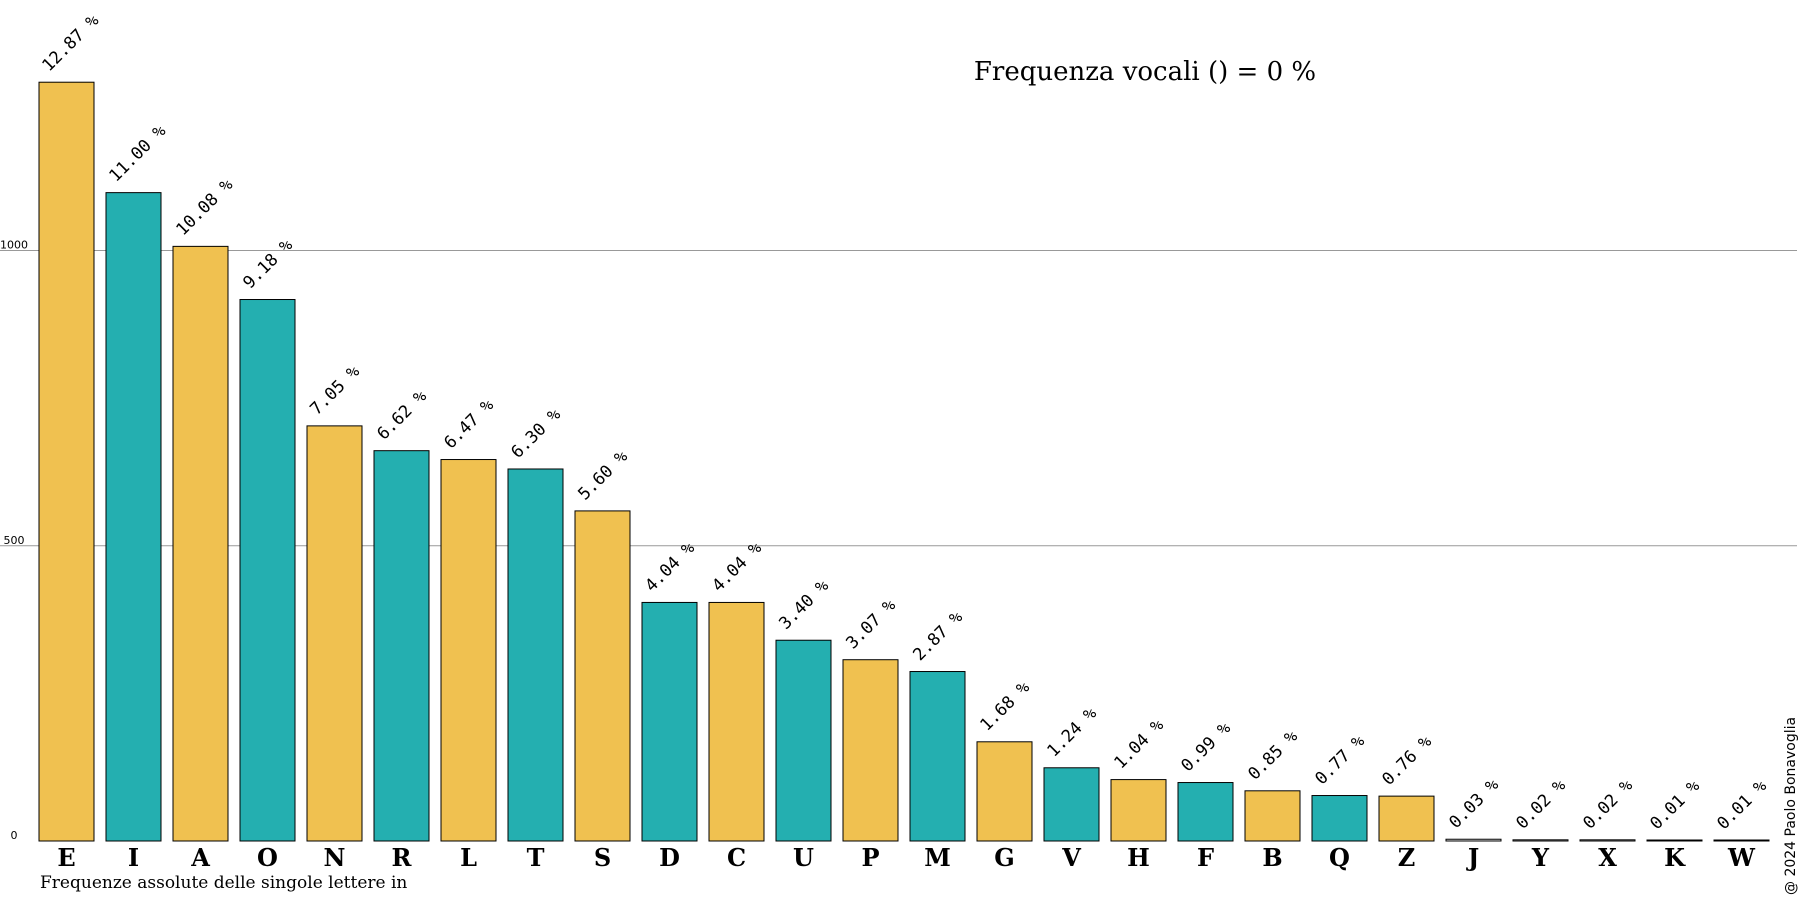 The height and width of the screenshot is (900, 1800). What do you see at coordinates (1340, 760) in the screenshot?
I see `percent-label-q: 0.77 %` at bounding box center [1340, 760].